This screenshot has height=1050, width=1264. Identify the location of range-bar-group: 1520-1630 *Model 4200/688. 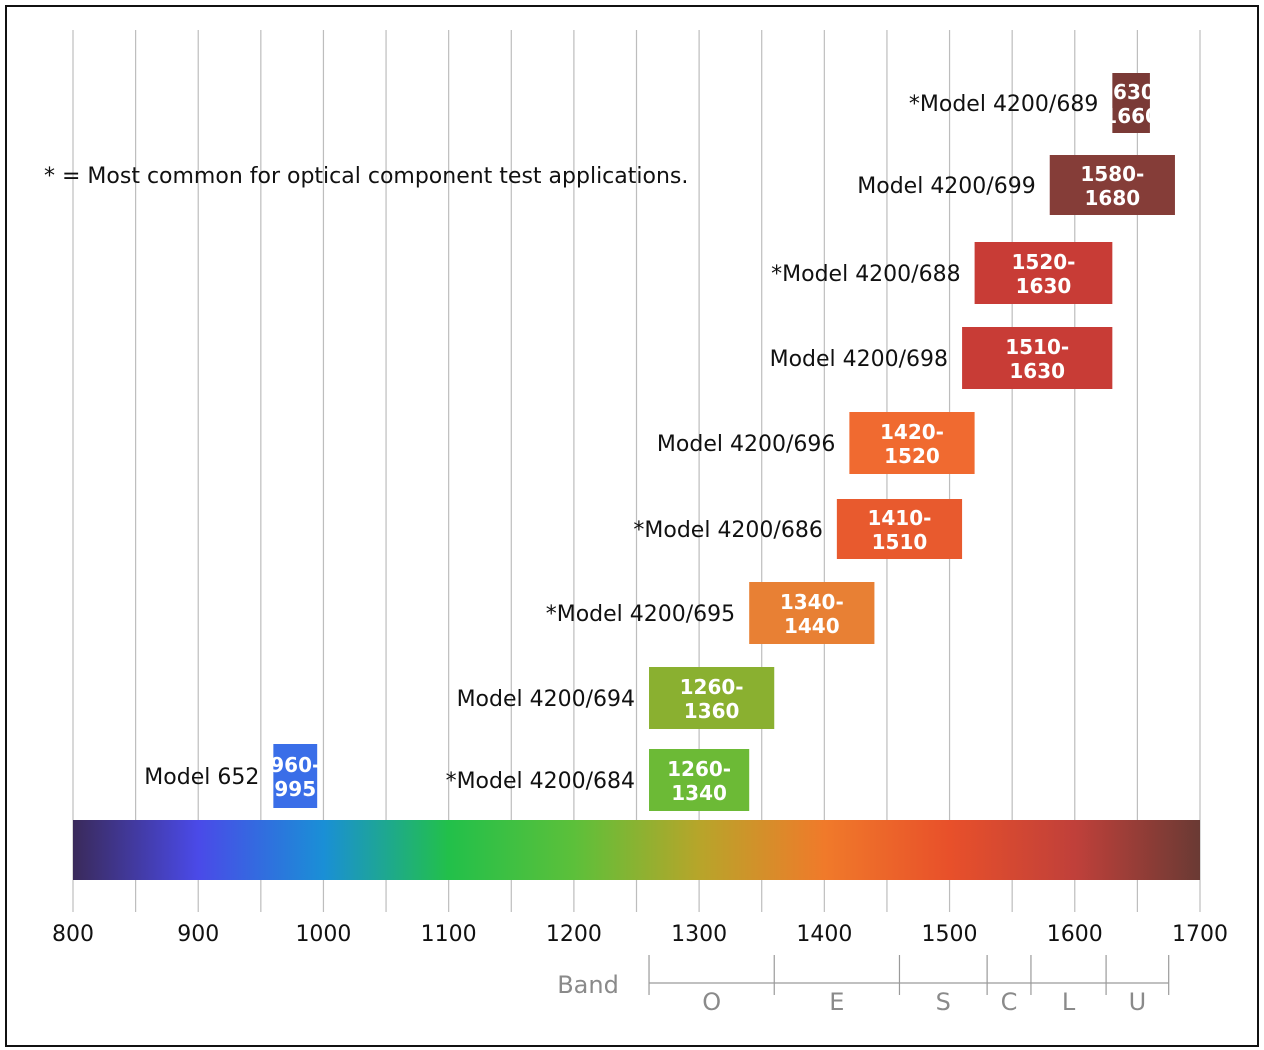
(942, 273).